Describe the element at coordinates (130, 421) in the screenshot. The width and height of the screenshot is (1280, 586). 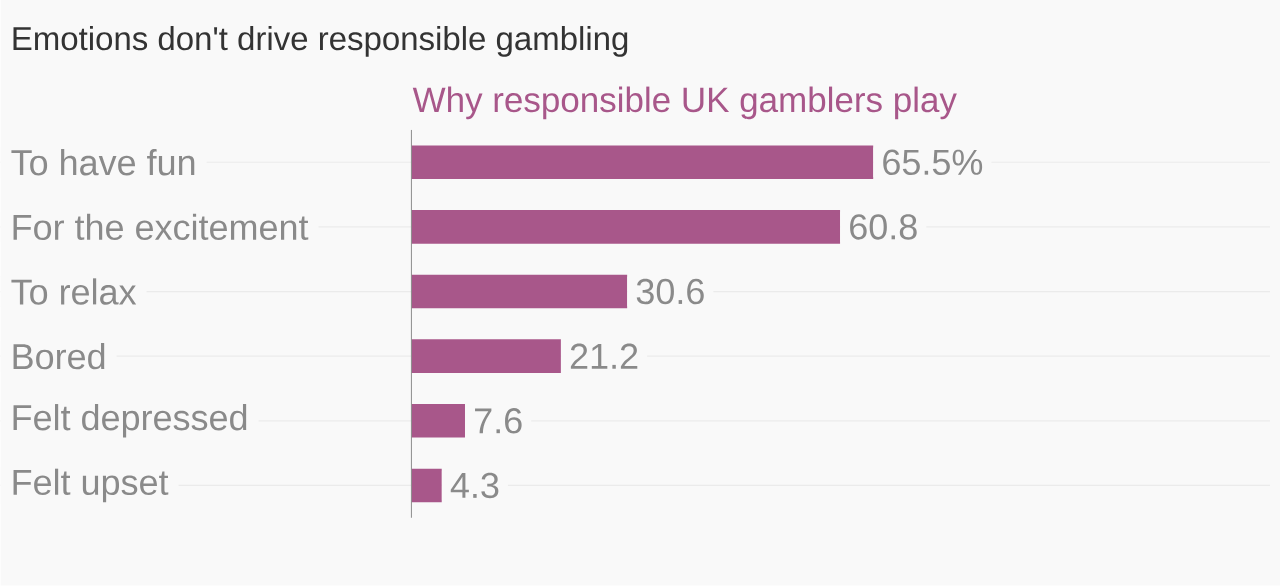
I see `y-tick-label: Felt depressed` at that location.